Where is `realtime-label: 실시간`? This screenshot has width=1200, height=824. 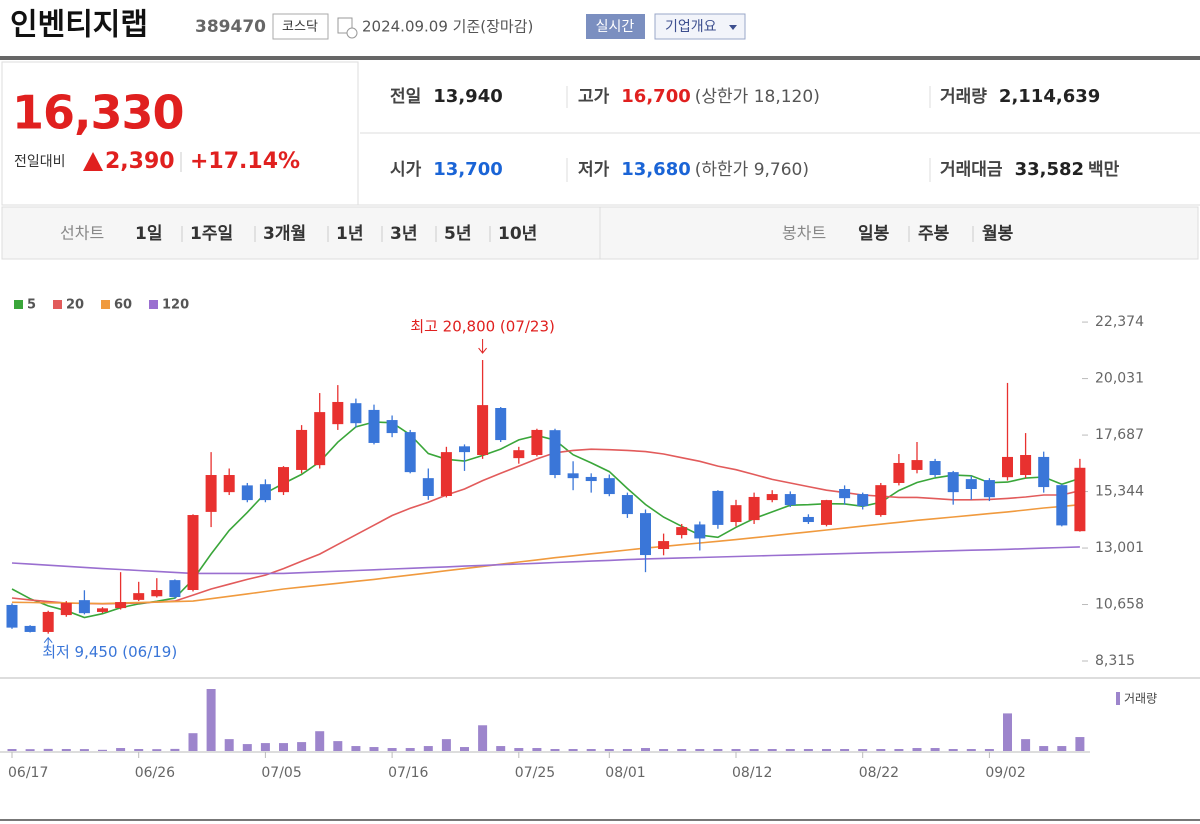
realtime-label: 실시간 is located at coordinates (615, 27).